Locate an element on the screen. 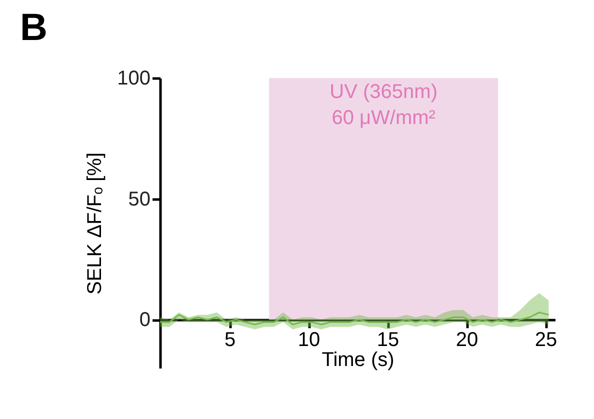  y-axis-title: SELK ΔF/Fₒ [%] is located at coordinates (95, 223).